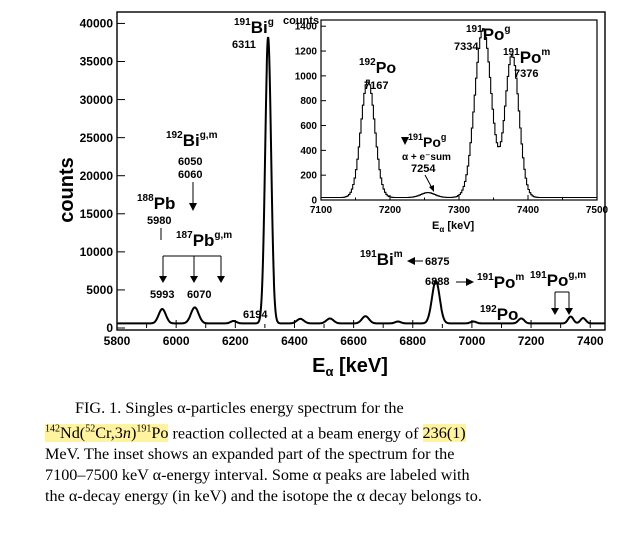 Image resolution: width=621 pixels, height=537 pixels. Describe the element at coordinates (499, 314) in the screenshot. I see `label-po192-main: 192Po` at that location.